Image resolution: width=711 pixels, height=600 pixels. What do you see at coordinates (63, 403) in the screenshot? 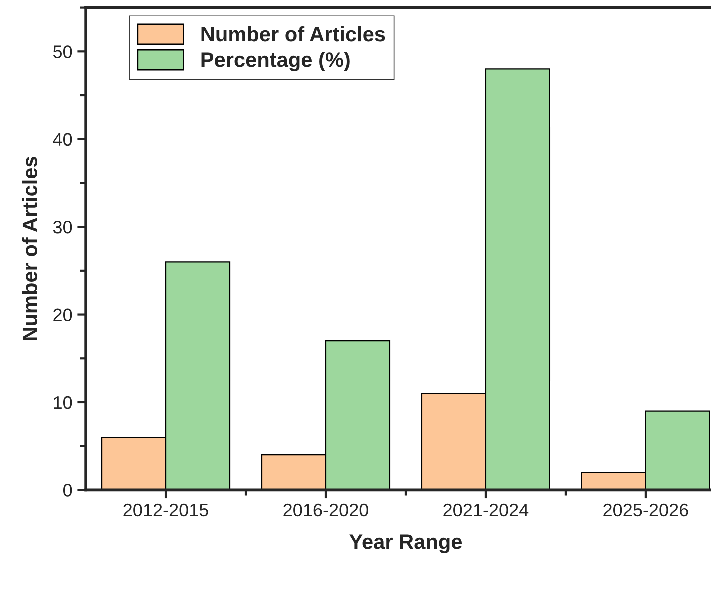
I see `y-tick-label: 10` at bounding box center [63, 403].